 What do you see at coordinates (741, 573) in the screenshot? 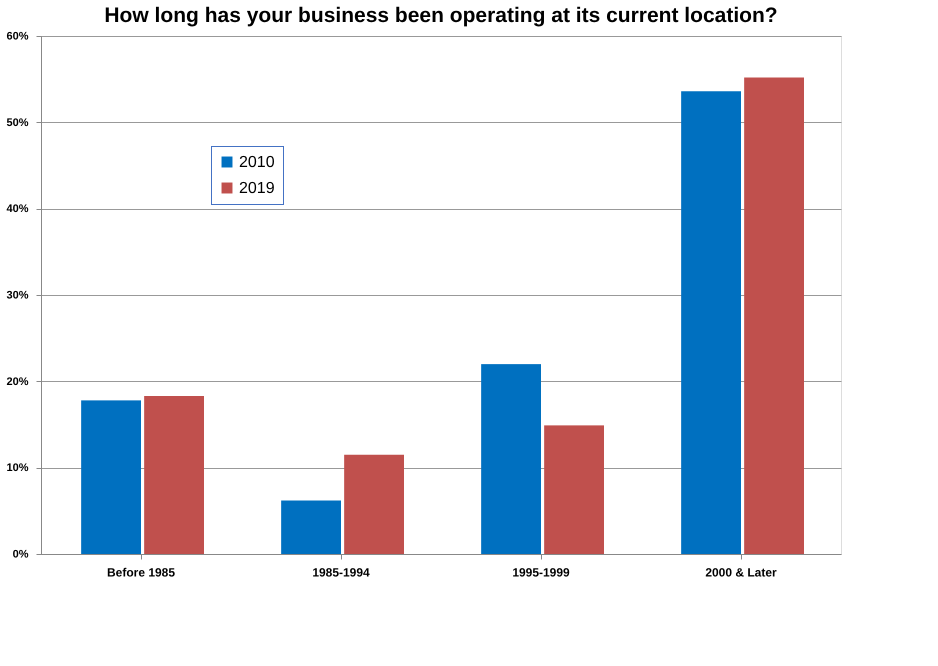
I see `x-tick-label: 2000 & Later` at bounding box center [741, 573].